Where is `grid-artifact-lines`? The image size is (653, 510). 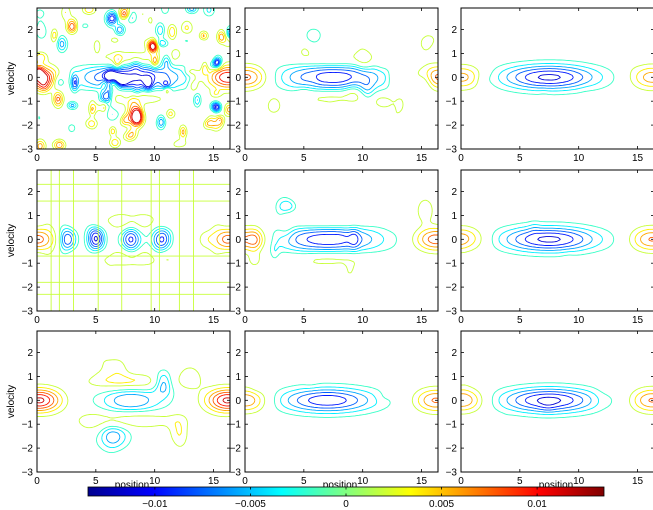
grid-artifact-lines is located at coordinates (133, 240).